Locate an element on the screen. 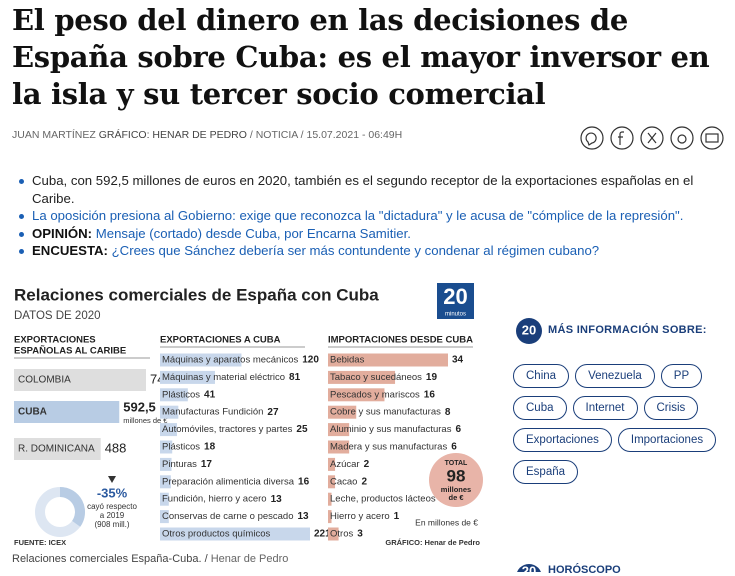 This screenshot has width=735, height=576. share-x is located at coordinates (652, 138).